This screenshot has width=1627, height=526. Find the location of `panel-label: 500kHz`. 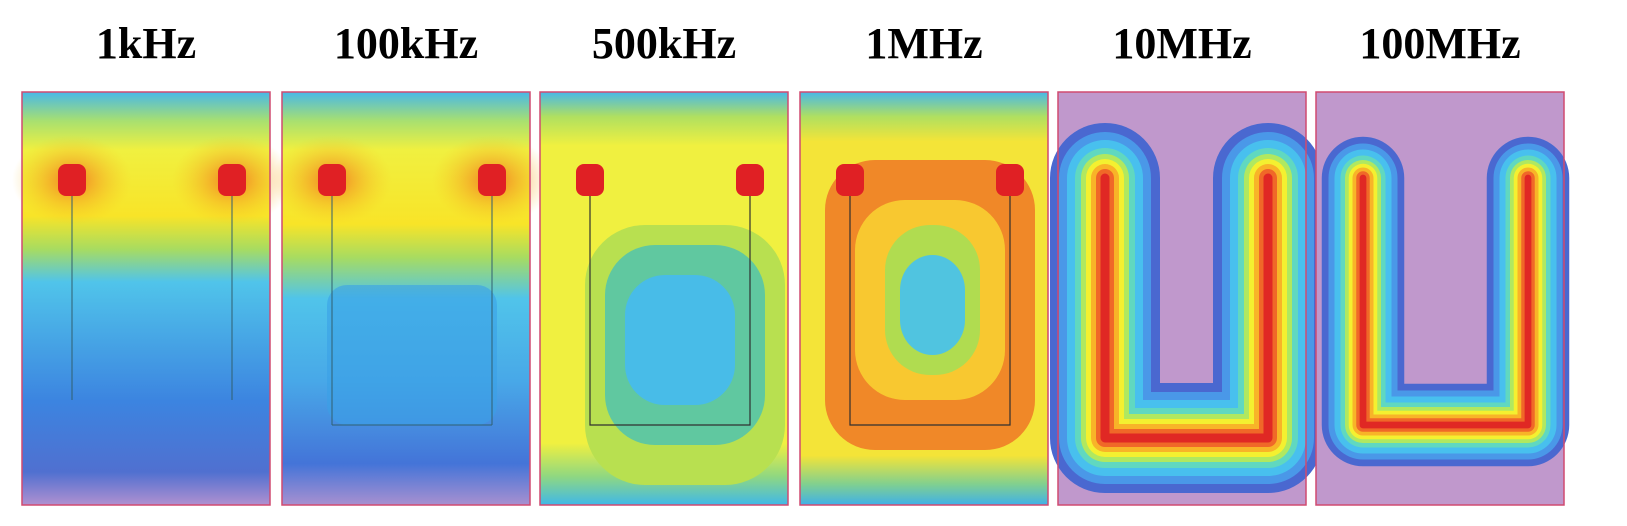

panel-label: 500kHz is located at coordinates (664, 43).